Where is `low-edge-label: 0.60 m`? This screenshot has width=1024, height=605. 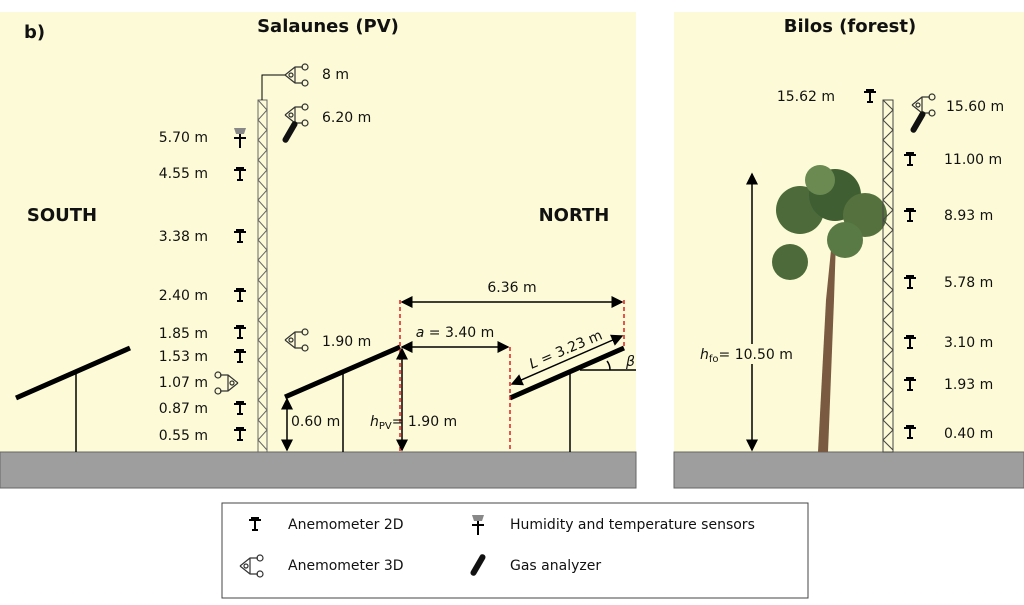 low-edge-label: 0.60 m is located at coordinates (315, 422).